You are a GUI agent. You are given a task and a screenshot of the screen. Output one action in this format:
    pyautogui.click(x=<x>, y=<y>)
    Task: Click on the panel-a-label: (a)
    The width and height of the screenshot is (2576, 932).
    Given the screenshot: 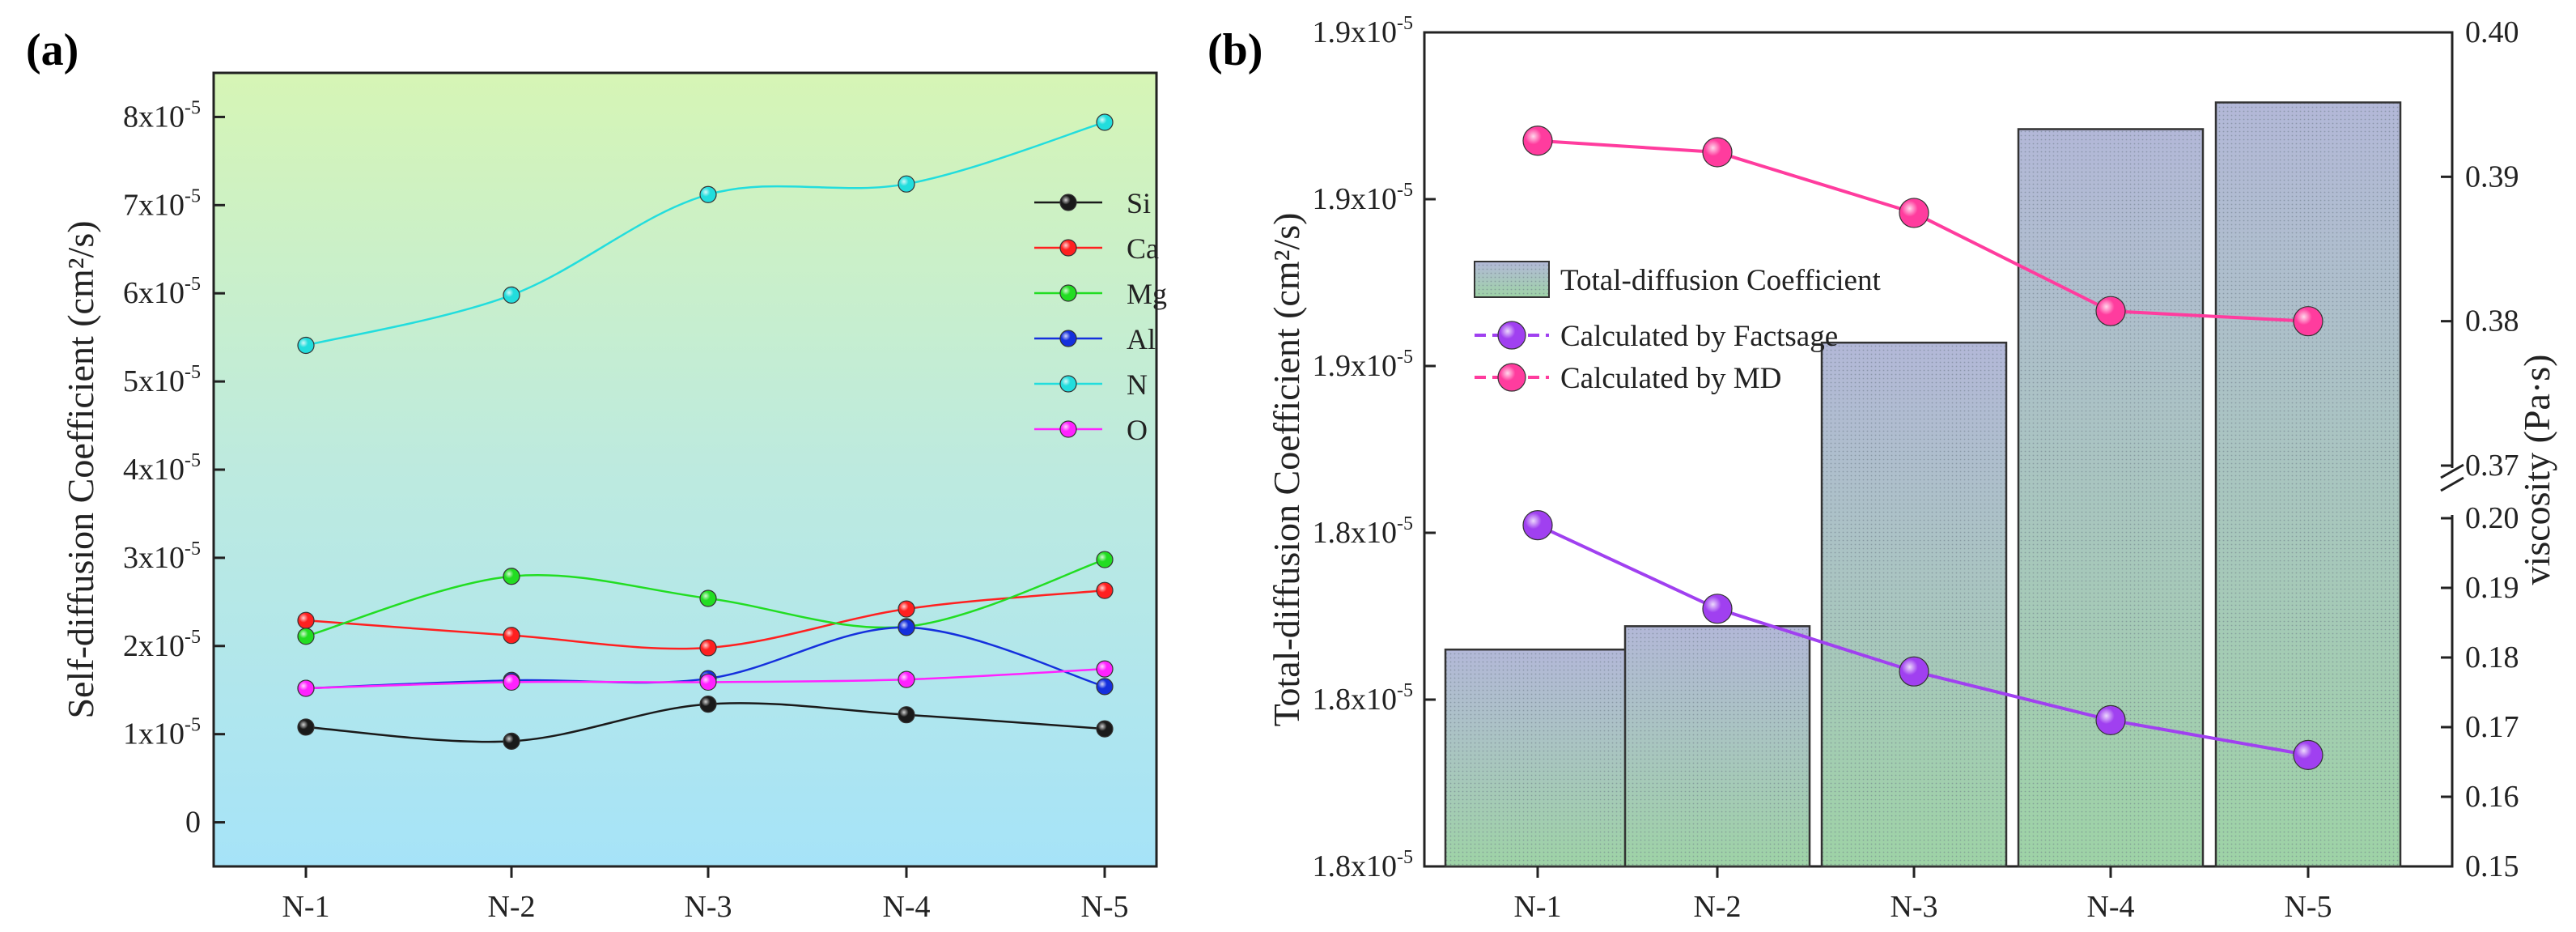 What is the action you would take?
    pyautogui.click(x=52, y=50)
    